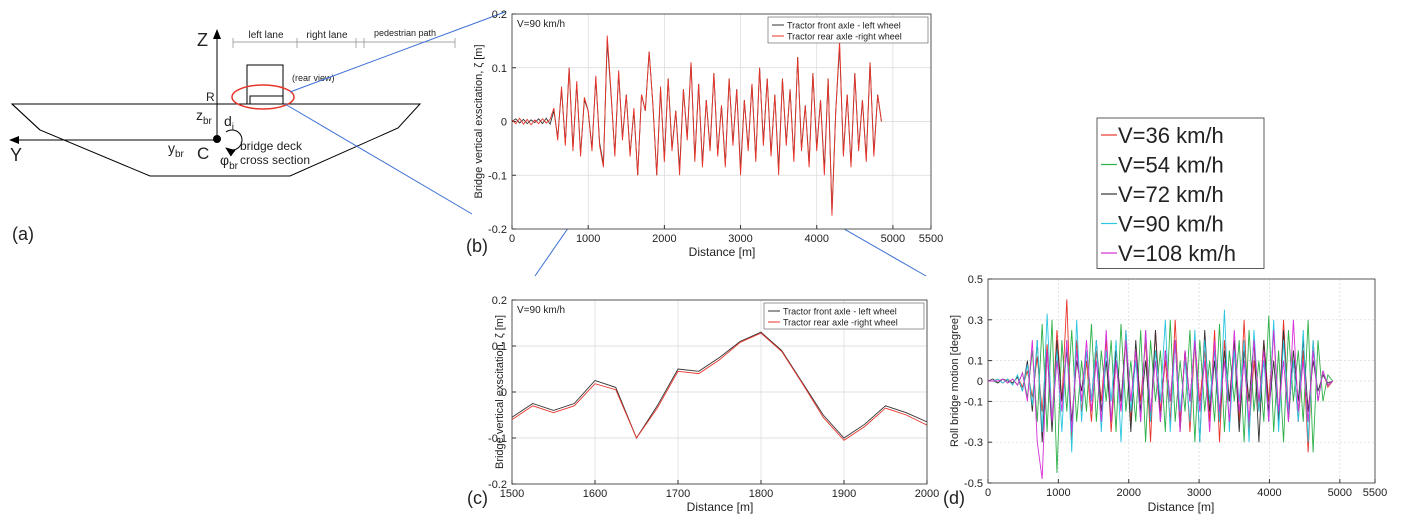 The image size is (1402, 516). I want to click on highlight-ellipse, so click(263, 97).